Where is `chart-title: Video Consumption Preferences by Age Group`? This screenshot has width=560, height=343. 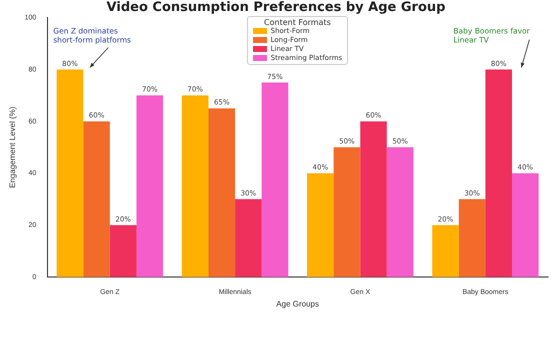
chart-title: Video Consumption Preferences by Age Group is located at coordinates (276, 8).